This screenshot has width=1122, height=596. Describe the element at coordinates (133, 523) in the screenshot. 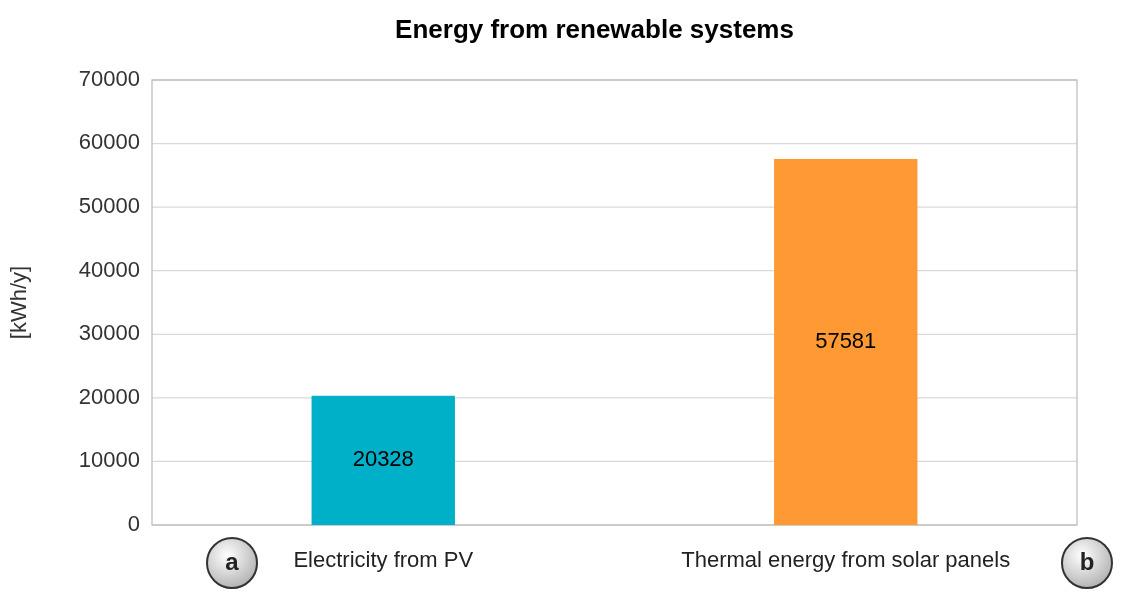

I see `y-tick-label: 0` at that location.